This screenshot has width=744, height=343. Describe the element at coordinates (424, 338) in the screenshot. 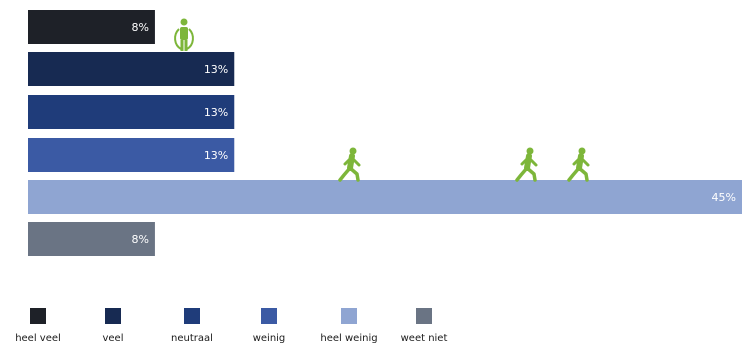

I see `legend-label-weet-niet: weet niet` at that location.